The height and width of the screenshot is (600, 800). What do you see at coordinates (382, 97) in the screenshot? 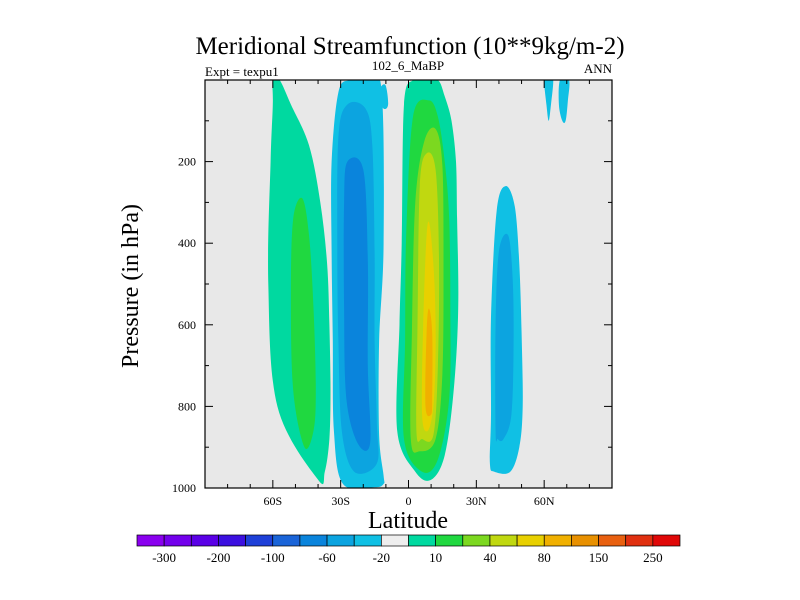
I see `contour-upper-blob` at bounding box center [382, 97].